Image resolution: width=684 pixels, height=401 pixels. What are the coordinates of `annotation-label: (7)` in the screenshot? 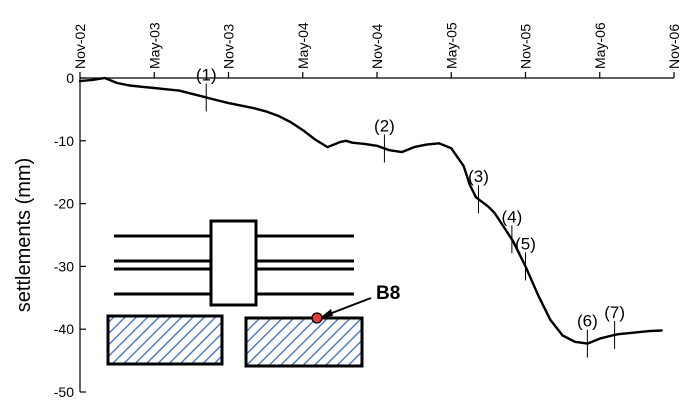 It's located at (614, 312).